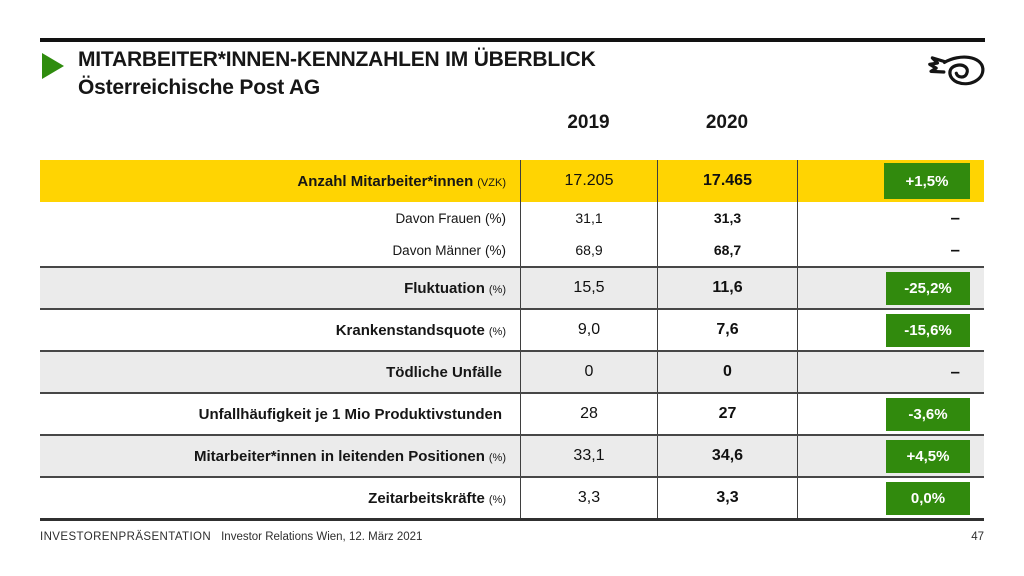 This screenshot has width=1024, height=576. I want to click on value-2020: 68,7, so click(727, 250).